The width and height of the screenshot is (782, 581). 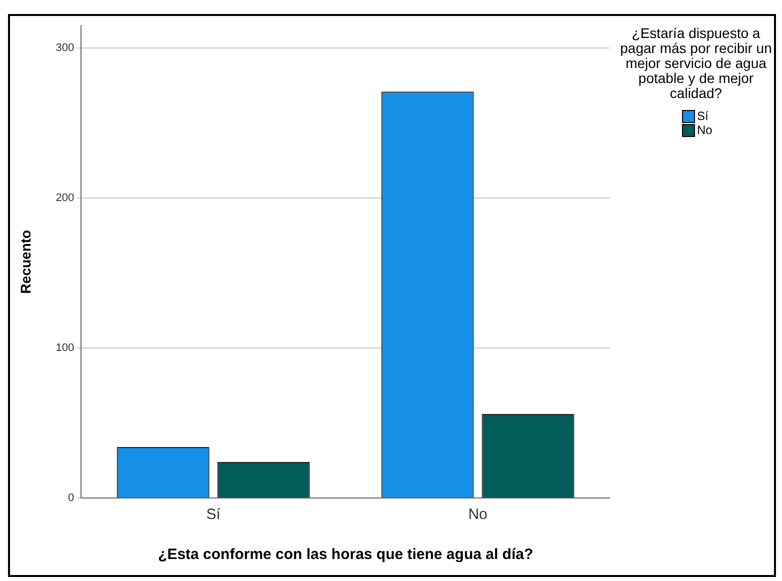 What do you see at coordinates (696, 63) in the screenshot?
I see `legend-title: ¿Estaría dispuesto a pagar más por recibir un mejor servicio de agua potable y de mejor calidad?` at bounding box center [696, 63].